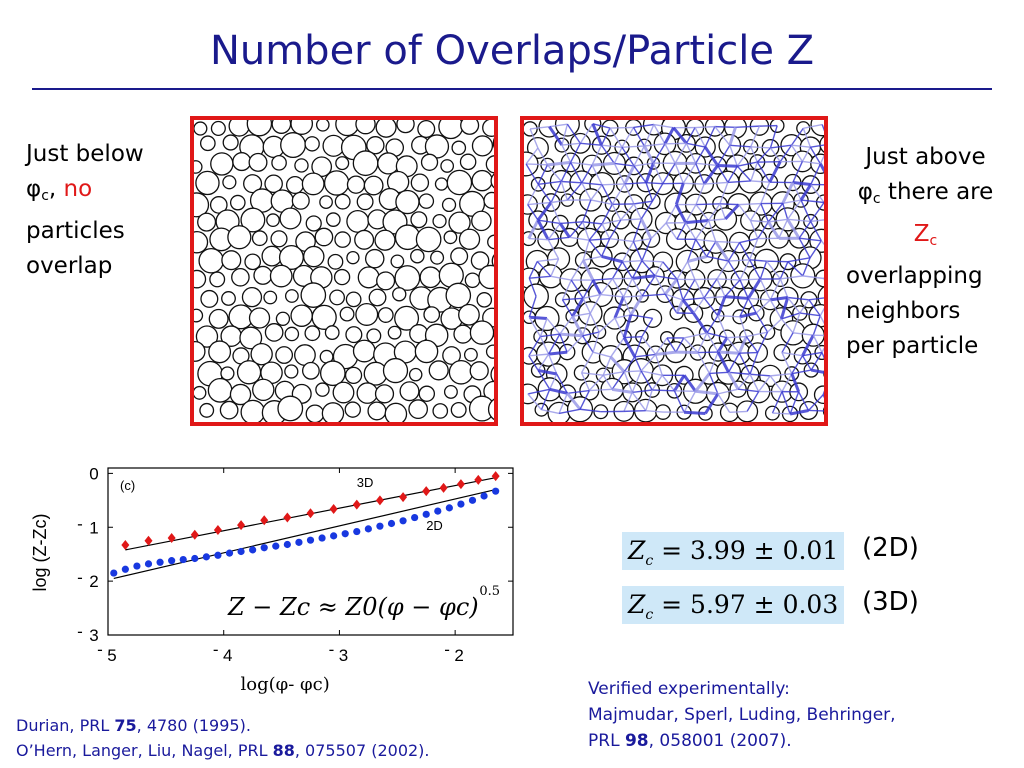  I want to click on equation-3d-label: (3D), so click(890, 602).